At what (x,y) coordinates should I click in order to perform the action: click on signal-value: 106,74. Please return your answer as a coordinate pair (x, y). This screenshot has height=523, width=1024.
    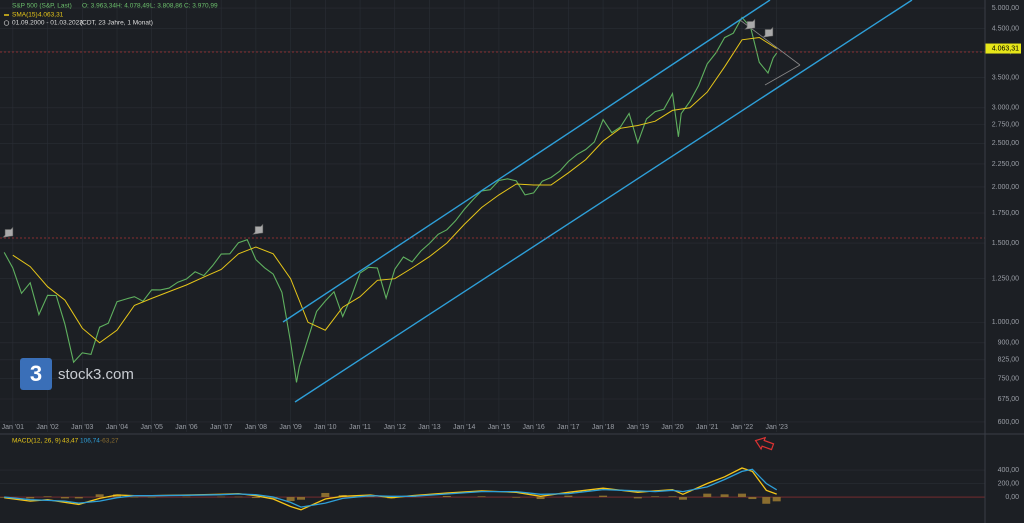
    Looking at the image, I should click on (90, 441).